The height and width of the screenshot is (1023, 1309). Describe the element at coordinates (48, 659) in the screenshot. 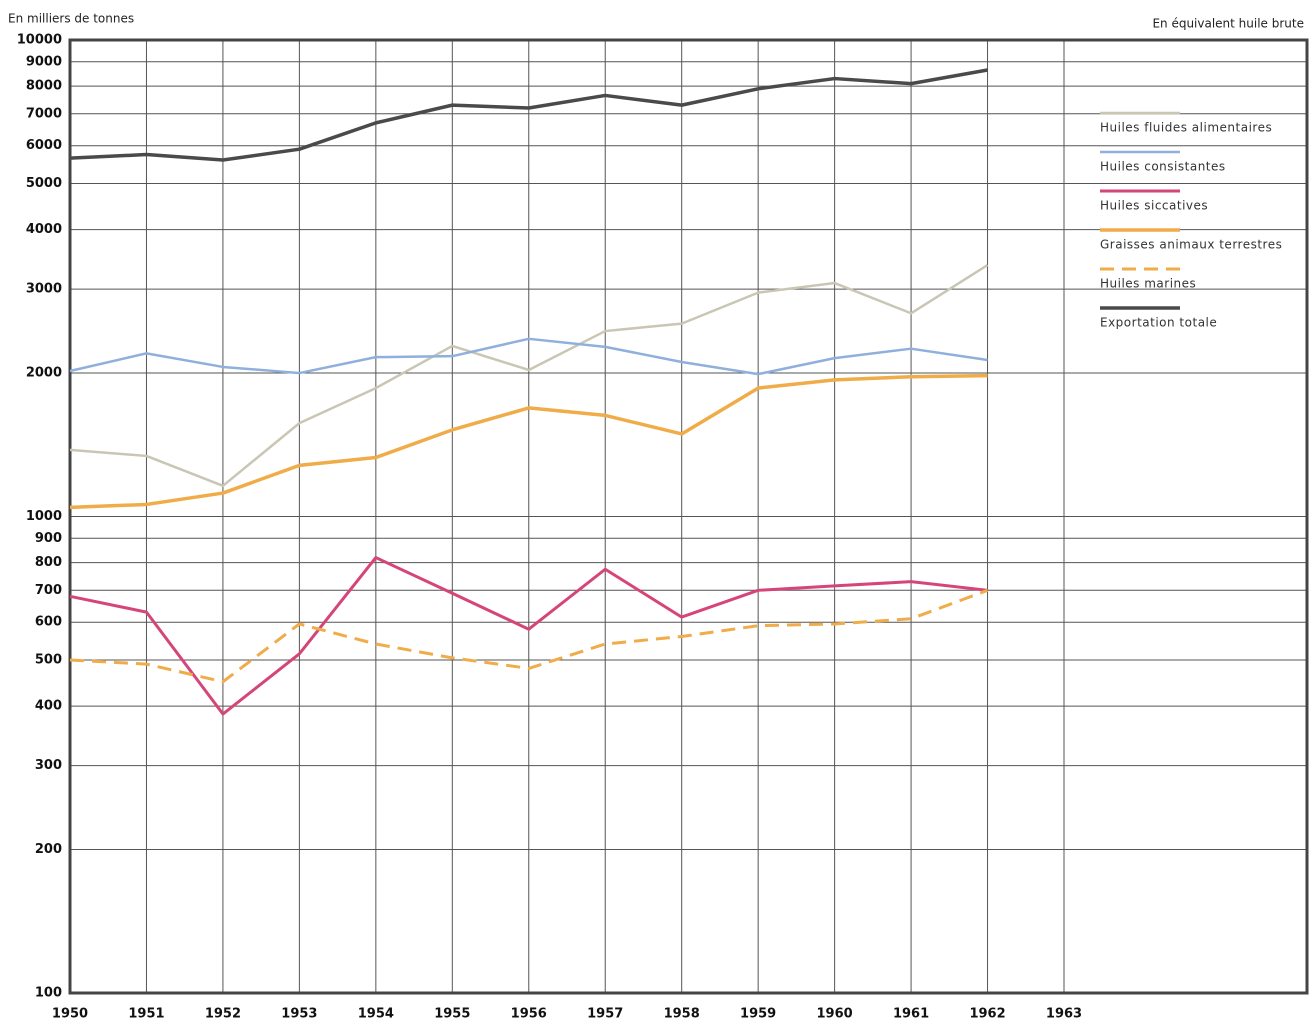

I see `y-tick-label: 500` at that location.